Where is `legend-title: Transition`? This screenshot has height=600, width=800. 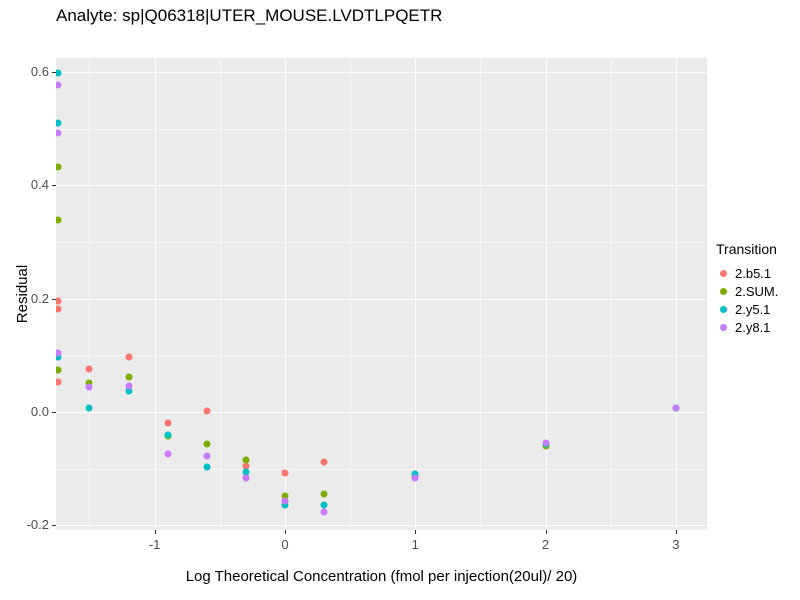
legend-title: Transition is located at coordinates (746, 249).